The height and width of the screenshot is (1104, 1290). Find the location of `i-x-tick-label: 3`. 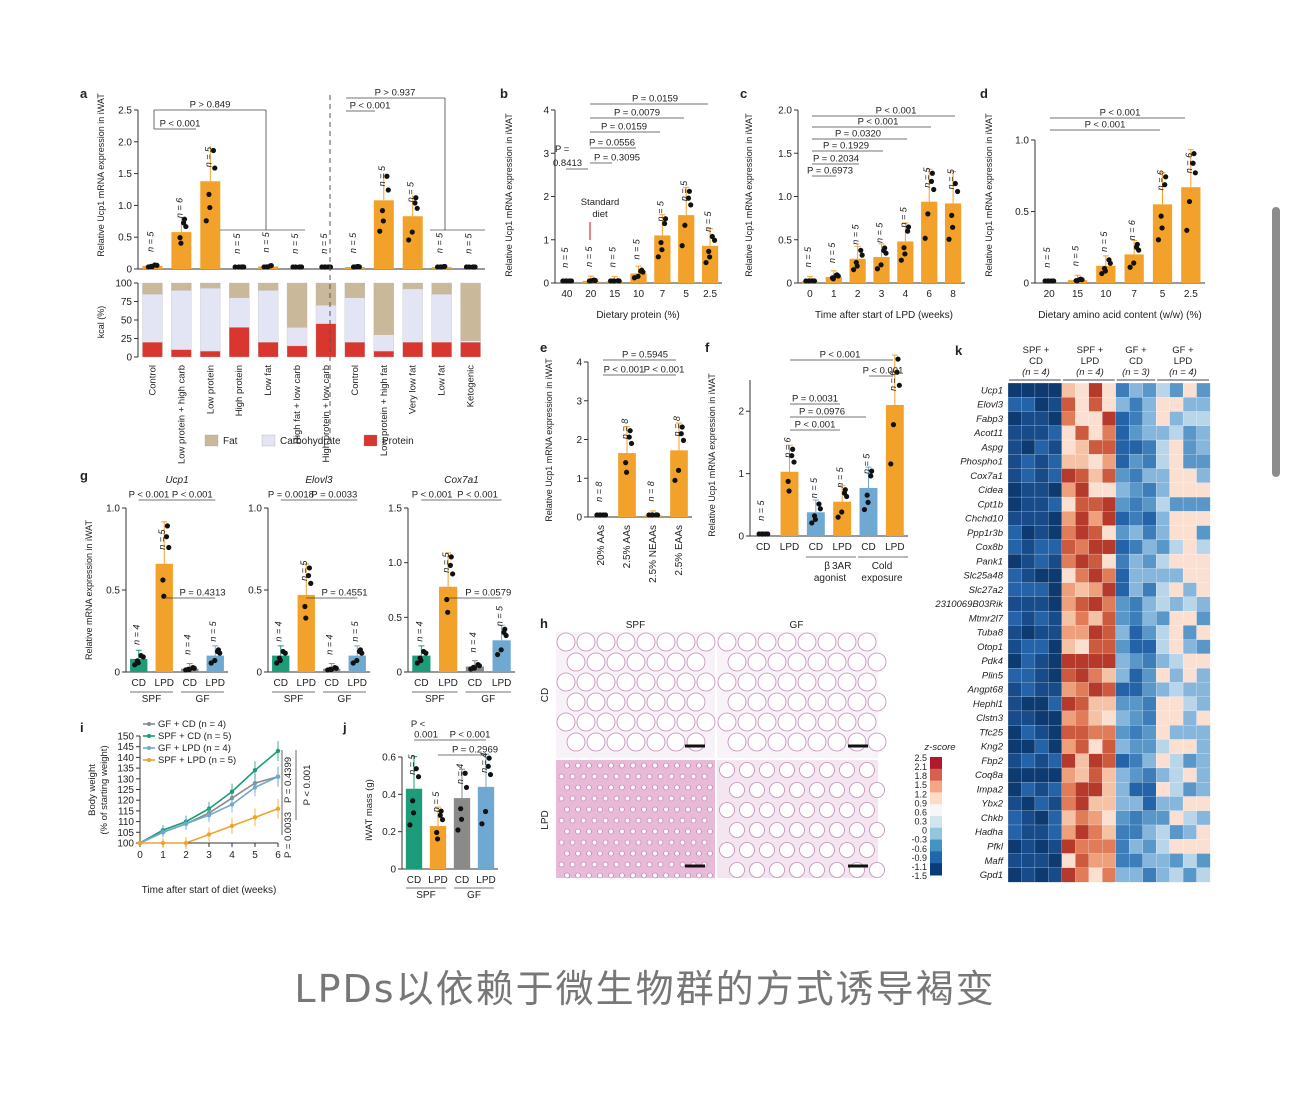

i-x-tick-label: 3 is located at coordinates (209, 855).